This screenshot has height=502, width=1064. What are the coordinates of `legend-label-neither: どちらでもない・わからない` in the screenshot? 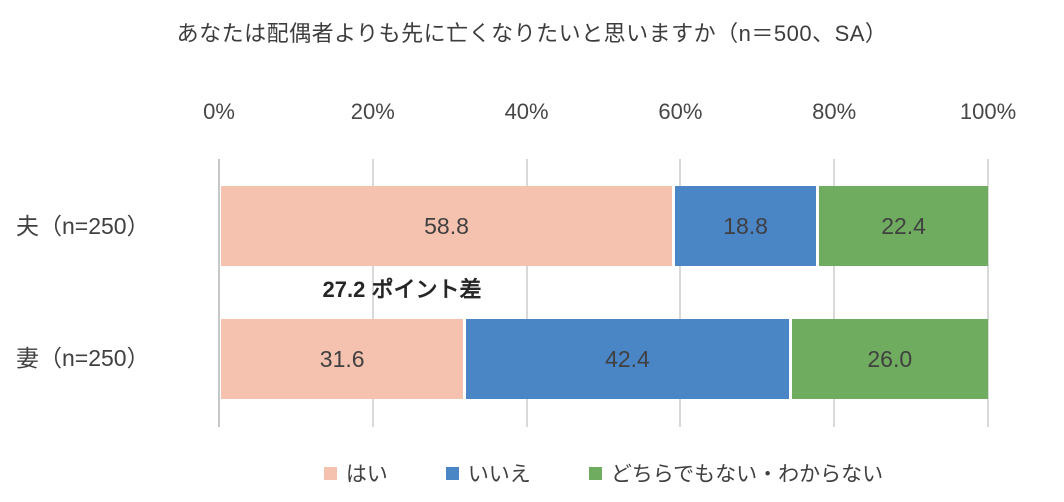 It's located at (747, 474).